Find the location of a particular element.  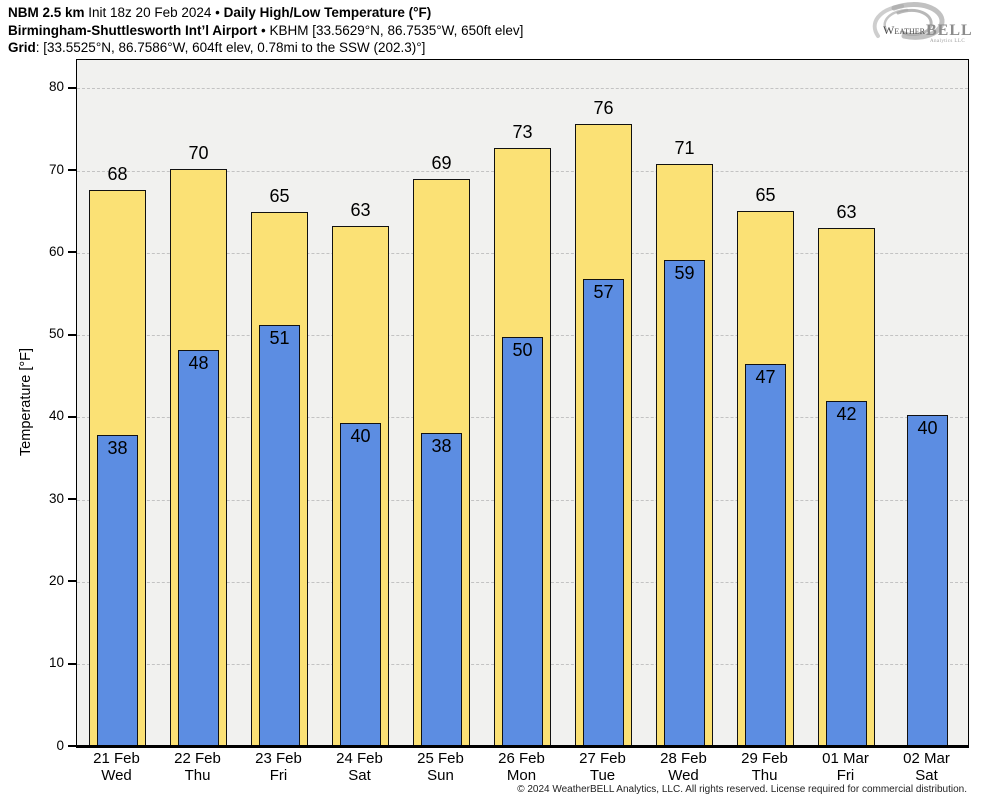

y-tick-label-40: 40 is located at coordinates (56, 416).